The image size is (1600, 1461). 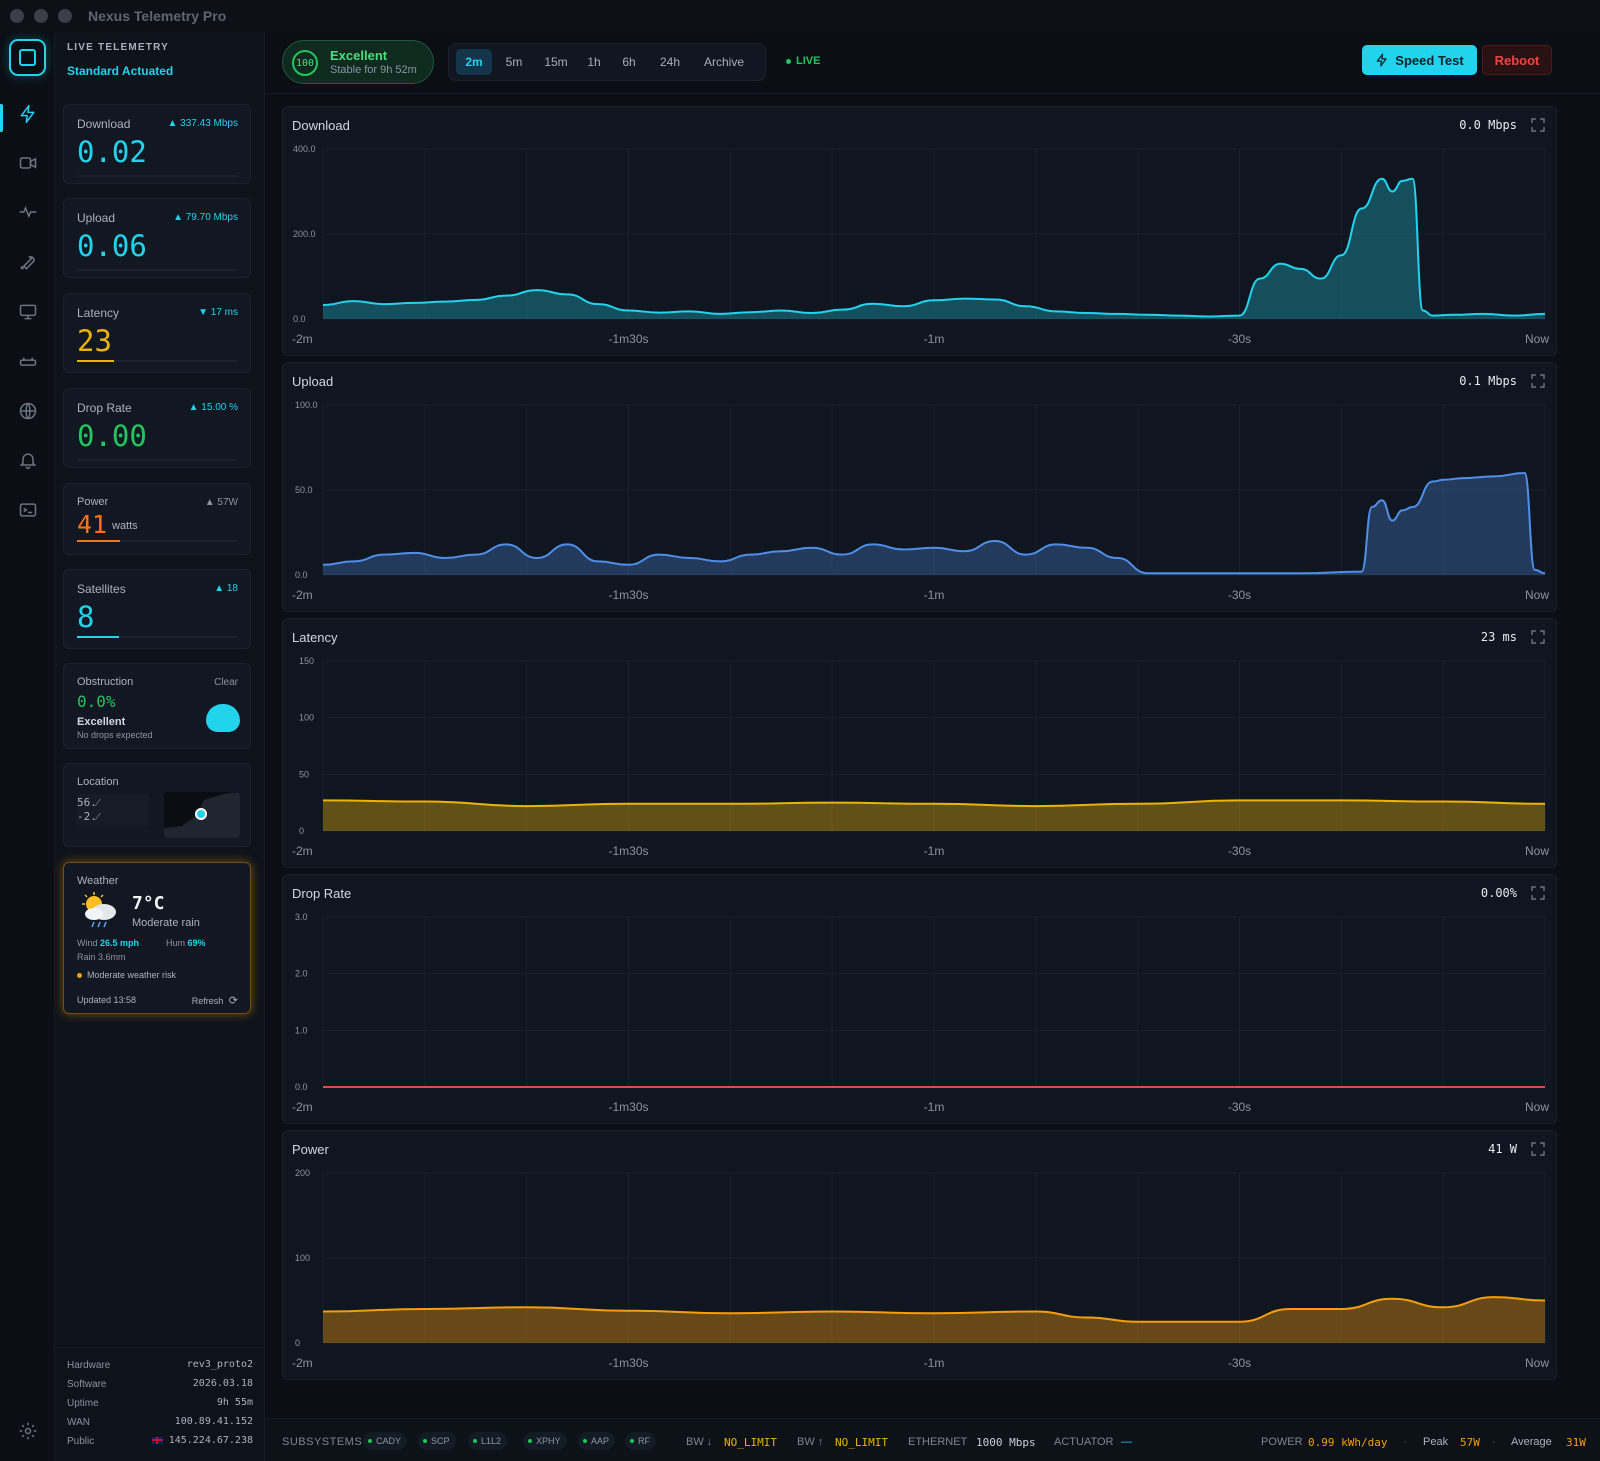 I want to click on humidity-readout: Hum 69%, so click(x=186, y=943).